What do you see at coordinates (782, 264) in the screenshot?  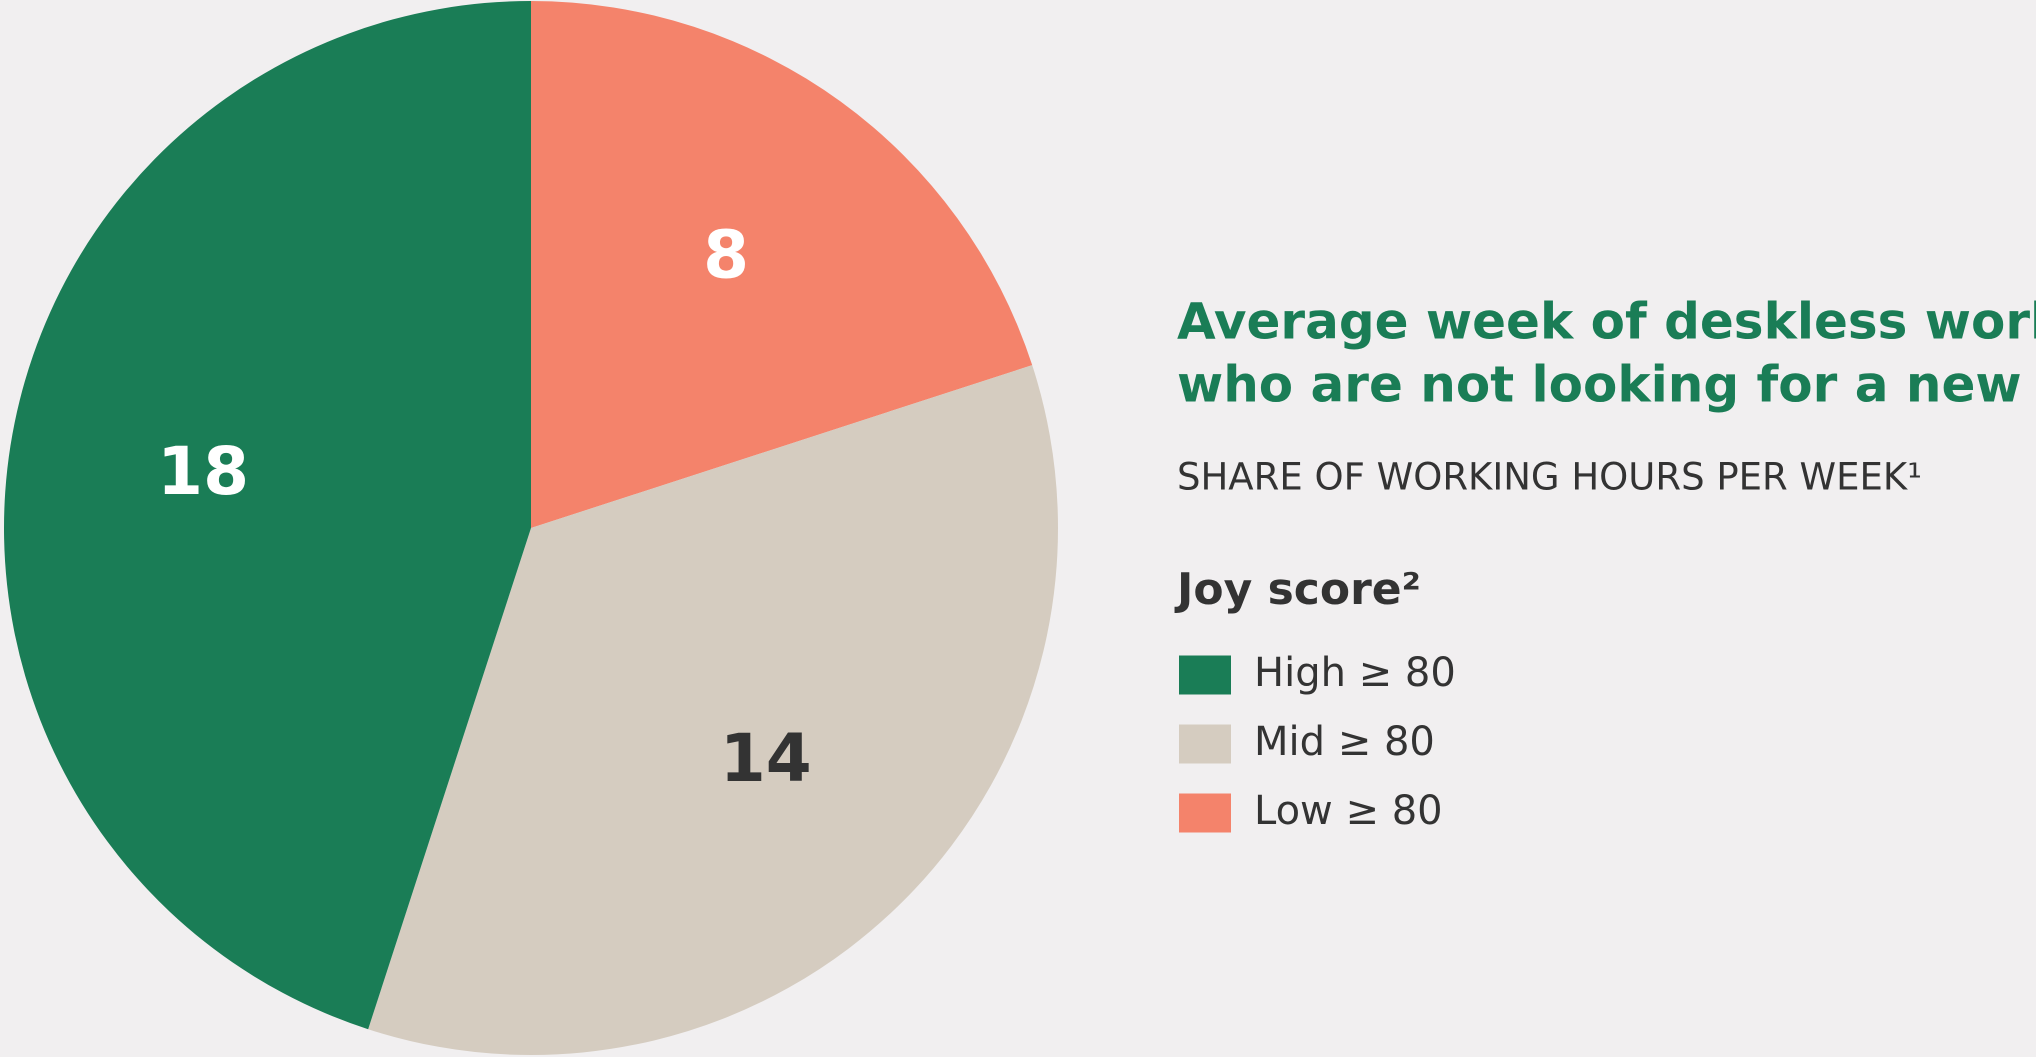 I see `pie-slice` at bounding box center [782, 264].